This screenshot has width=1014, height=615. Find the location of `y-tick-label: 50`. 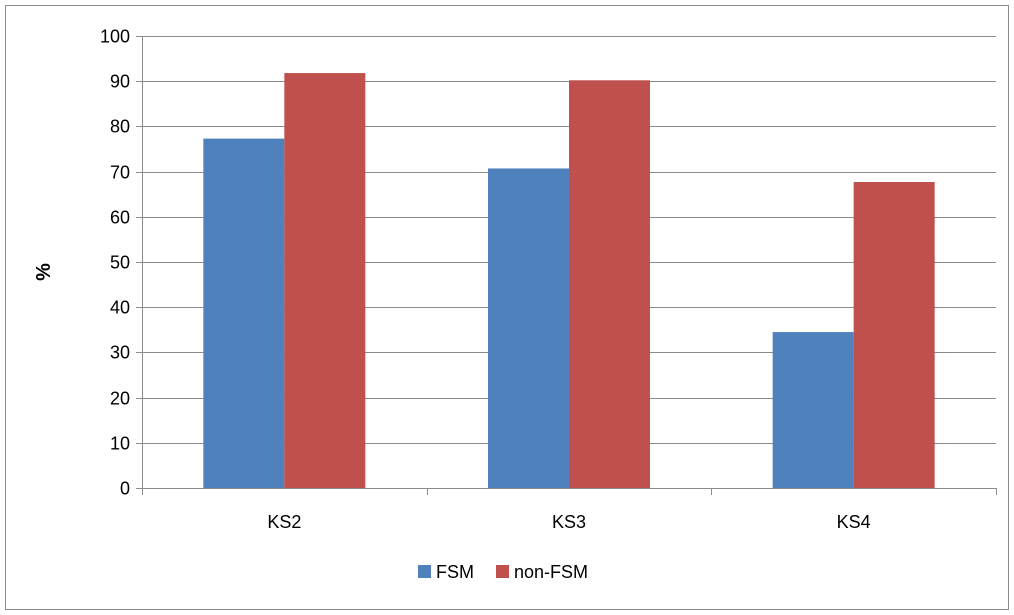

y-tick-label: 50 is located at coordinates (120, 263).